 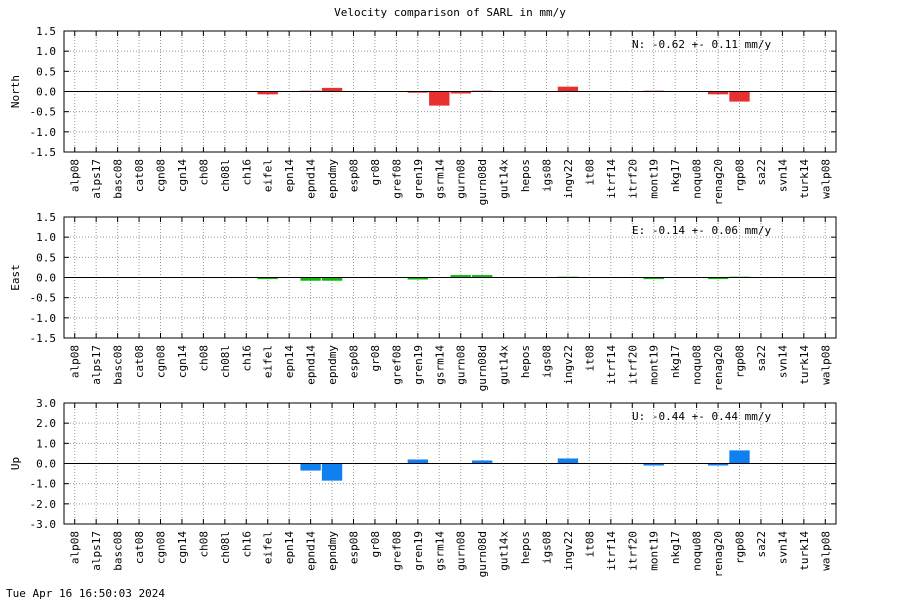 What do you see at coordinates (43, 504) in the screenshot?
I see `y-tick-label: -2.0` at bounding box center [43, 504].